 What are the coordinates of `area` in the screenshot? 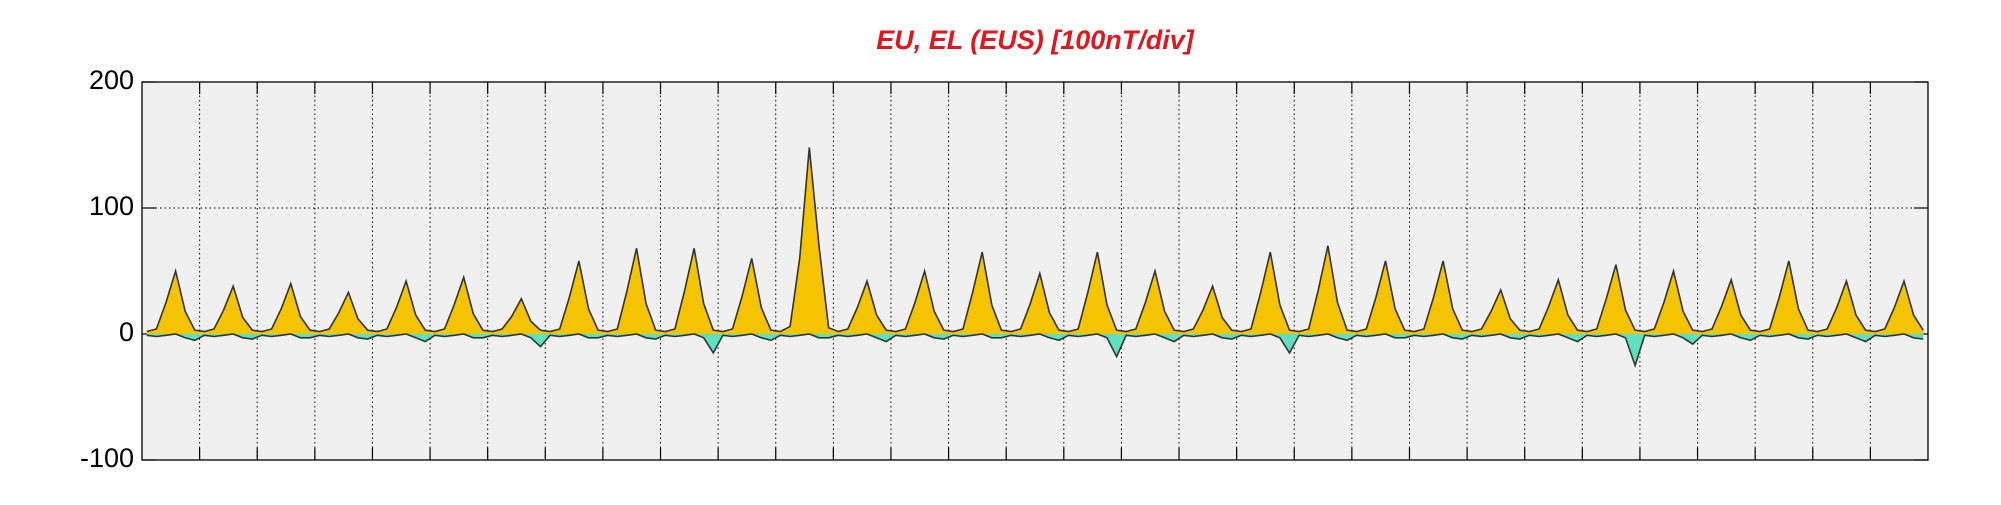 It's located at (1035, 350).